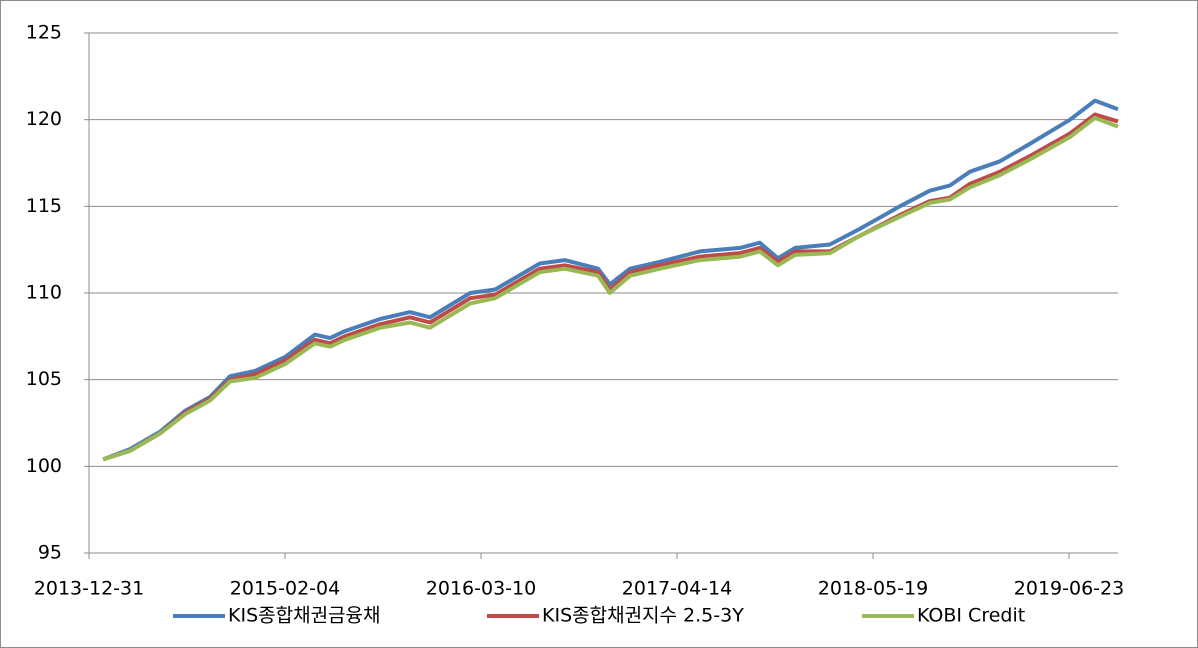  I want to click on y-tick-label: 105, so click(44, 379).